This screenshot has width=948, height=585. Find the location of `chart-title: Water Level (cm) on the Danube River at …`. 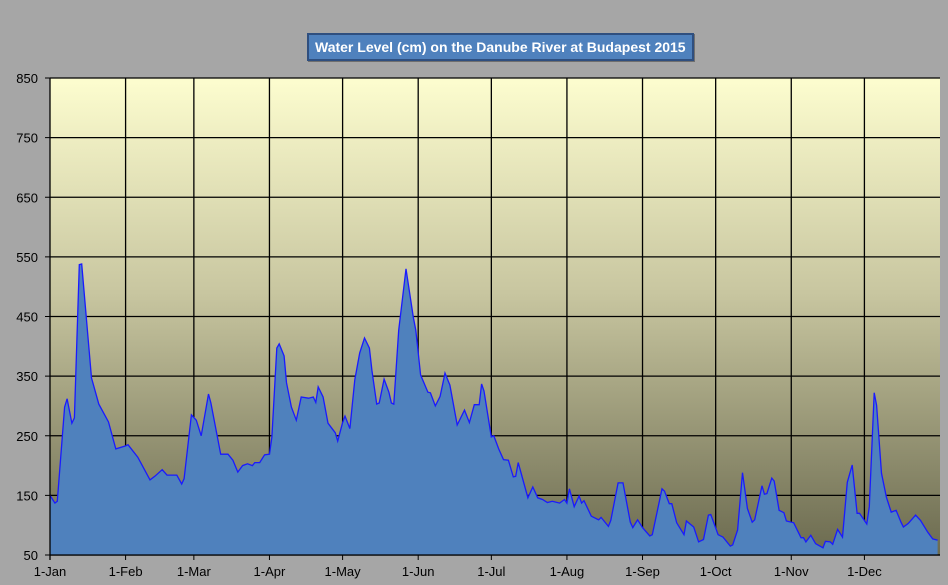

chart-title: Water Level (cm) on the Danube River at … is located at coordinates (500, 47).